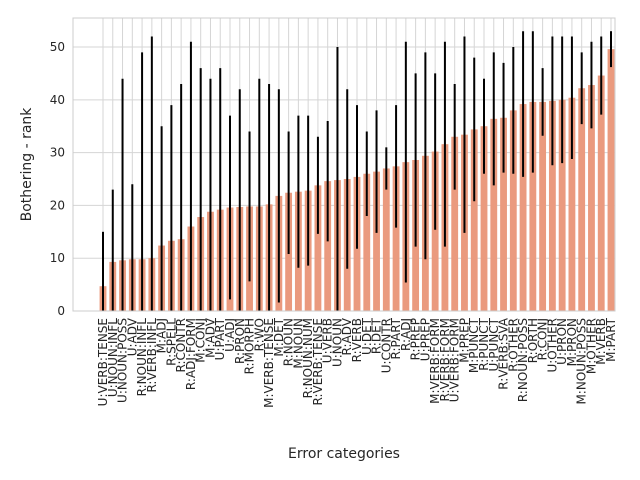 This screenshot has width=640, height=480. What do you see at coordinates (318, 362) in the screenshot?
I see `x-tick-label: R:VERB:TENSE` at bounding box center [318, 362].